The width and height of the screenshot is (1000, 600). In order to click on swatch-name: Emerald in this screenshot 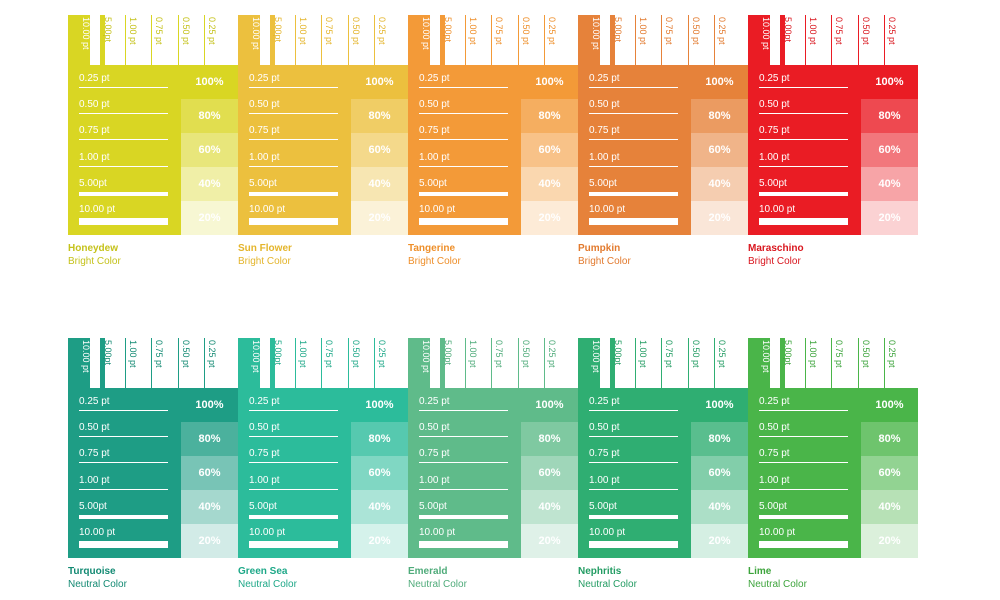, I will do `click(428, 571)`.